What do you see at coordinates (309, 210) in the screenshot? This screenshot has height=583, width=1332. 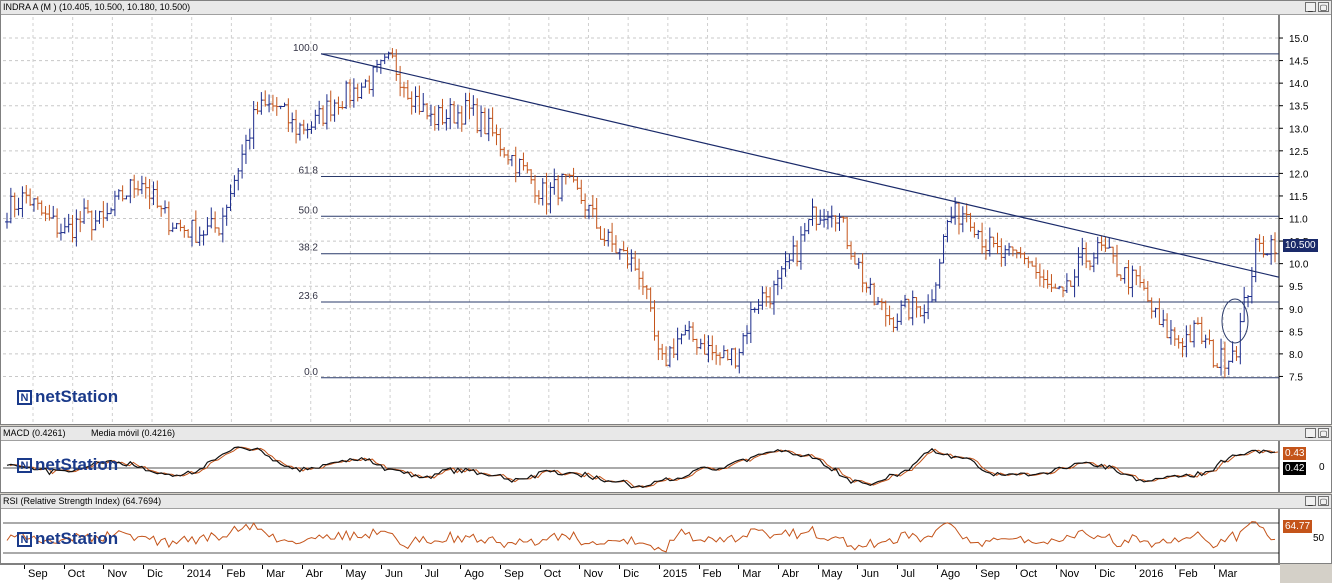 I see `fibonacci-label: 50.0` at bounding box center [309, 210].